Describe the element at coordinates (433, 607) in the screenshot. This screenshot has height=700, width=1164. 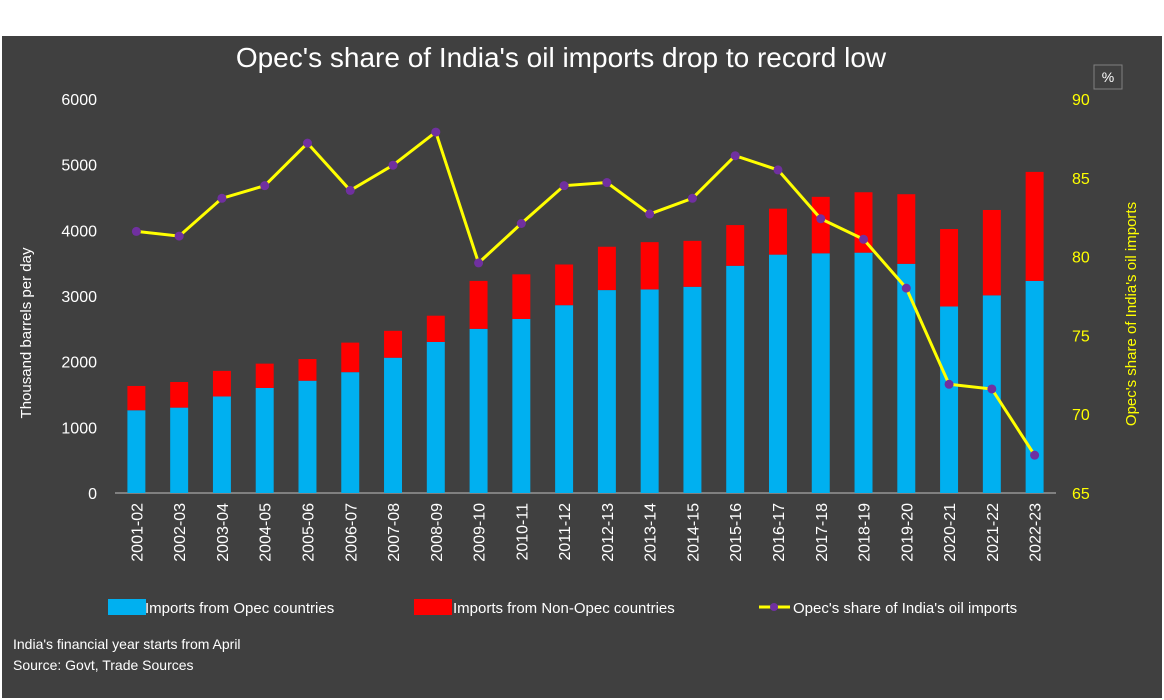
I see `legend-swatch-non-opec` at that location.